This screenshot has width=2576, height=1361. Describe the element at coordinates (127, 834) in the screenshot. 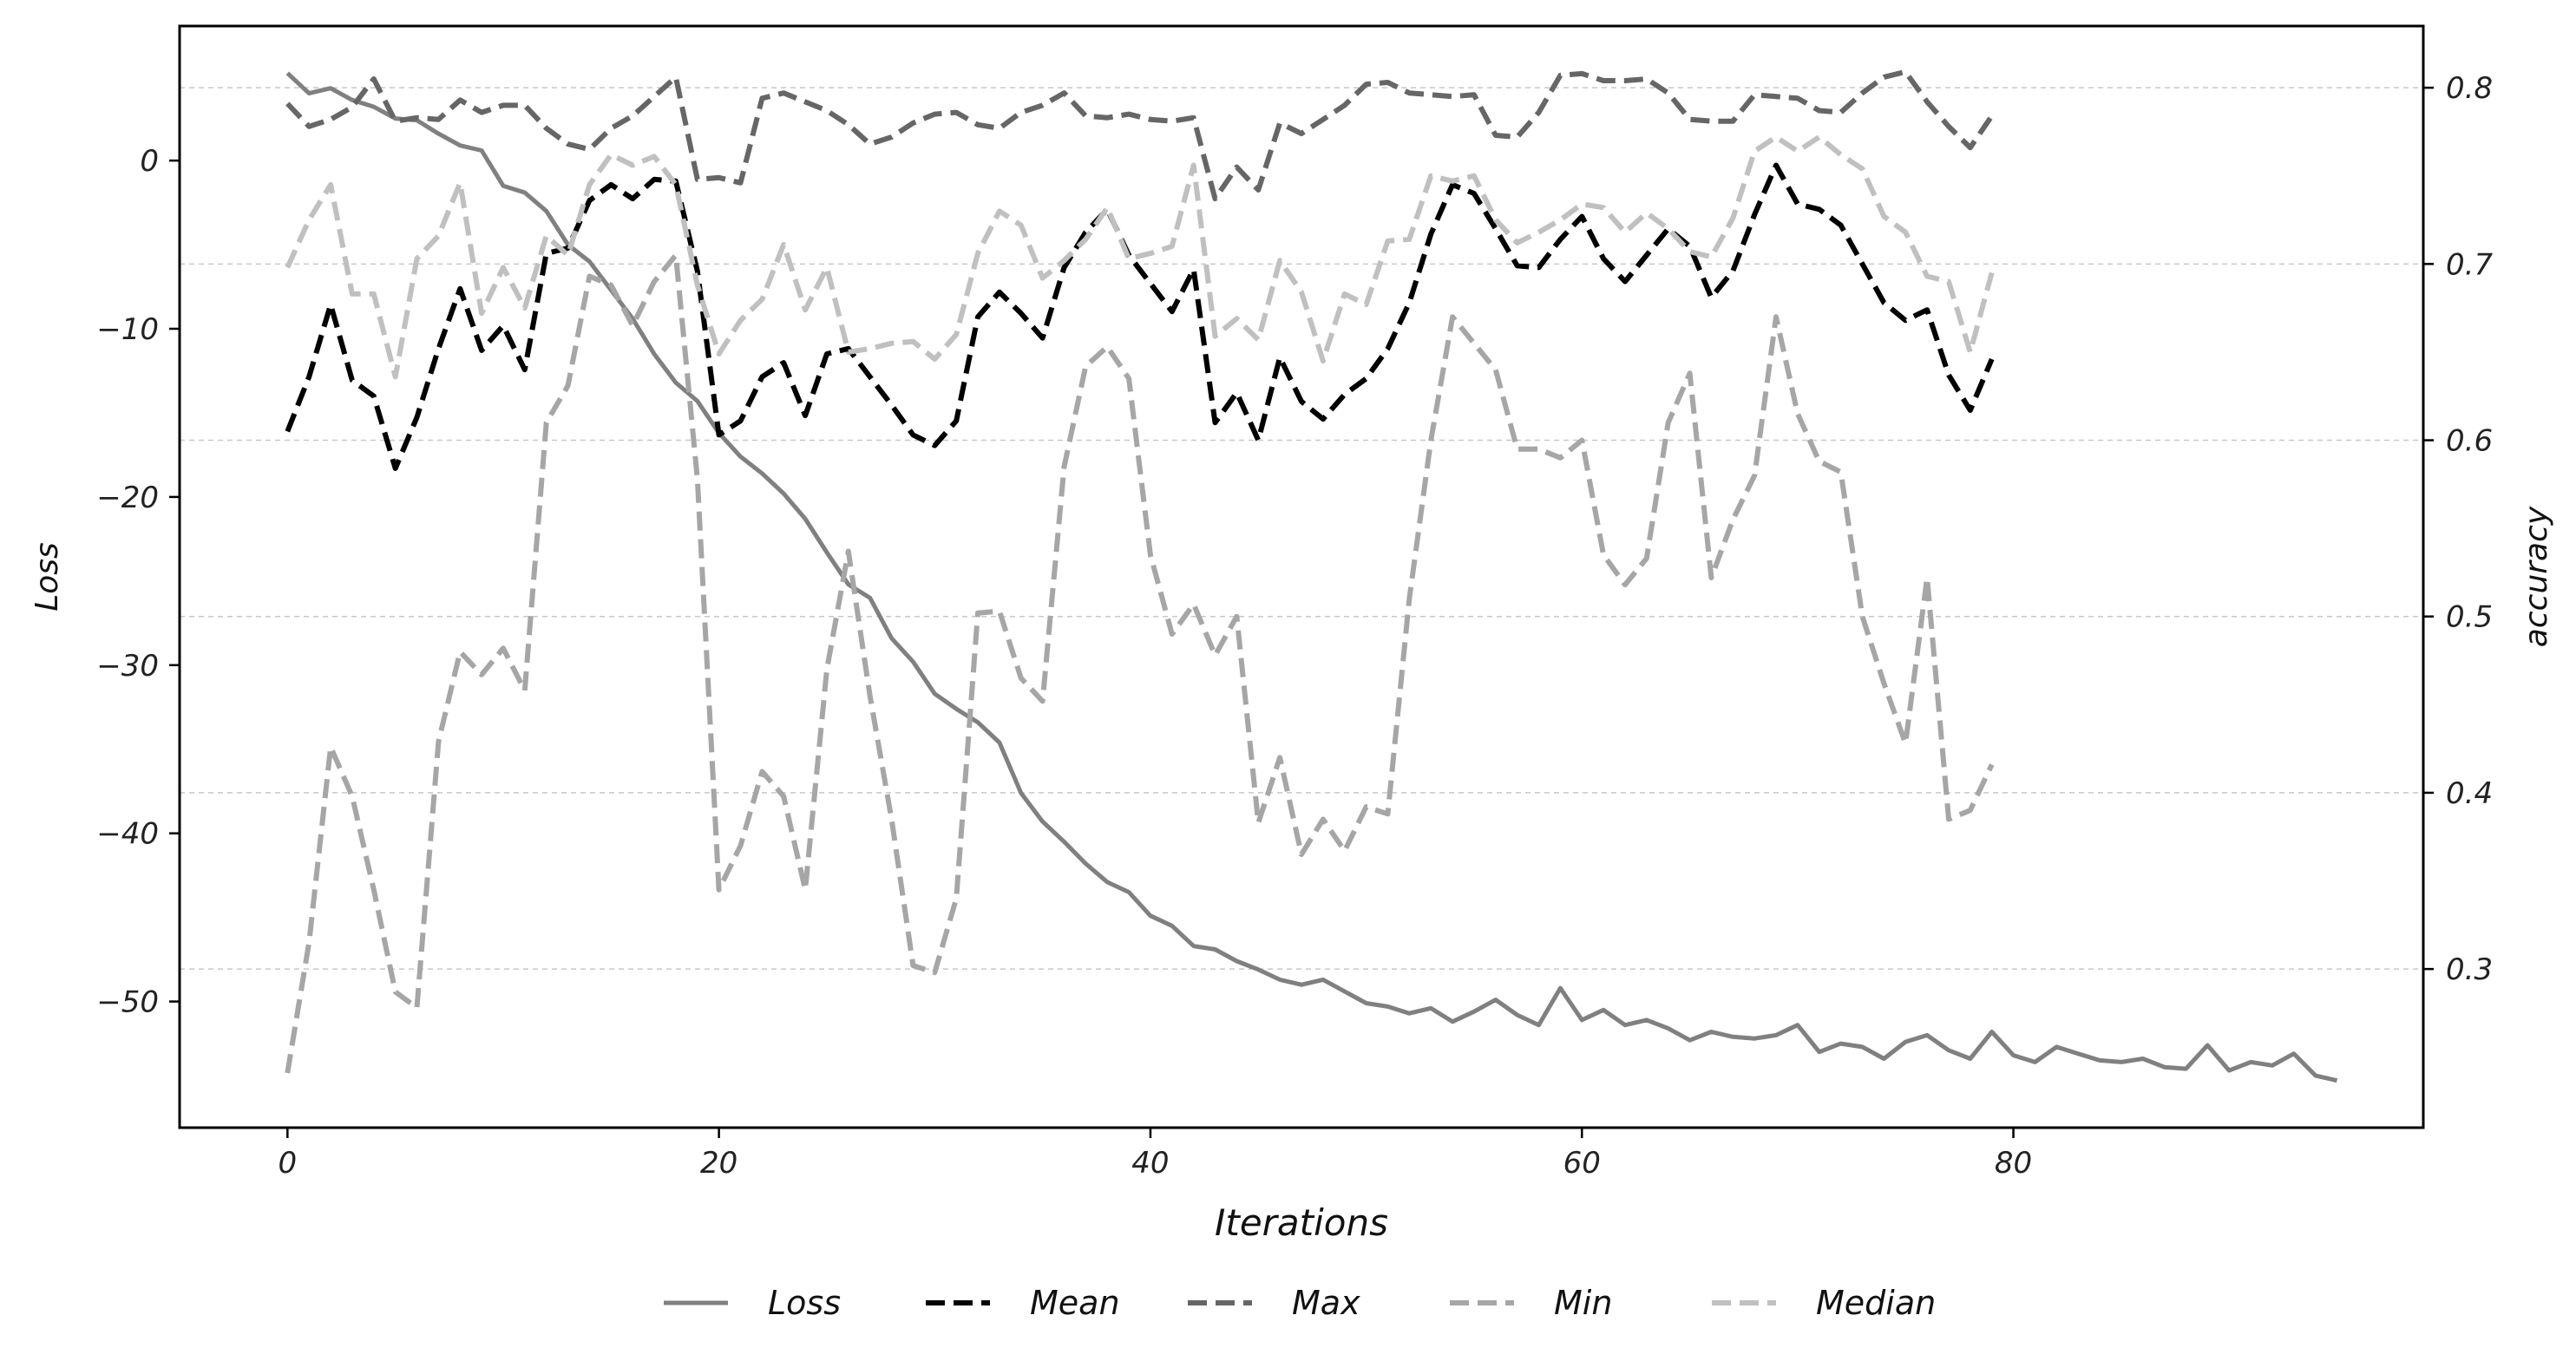

I see `y-left-tick-label: −40` at that location.